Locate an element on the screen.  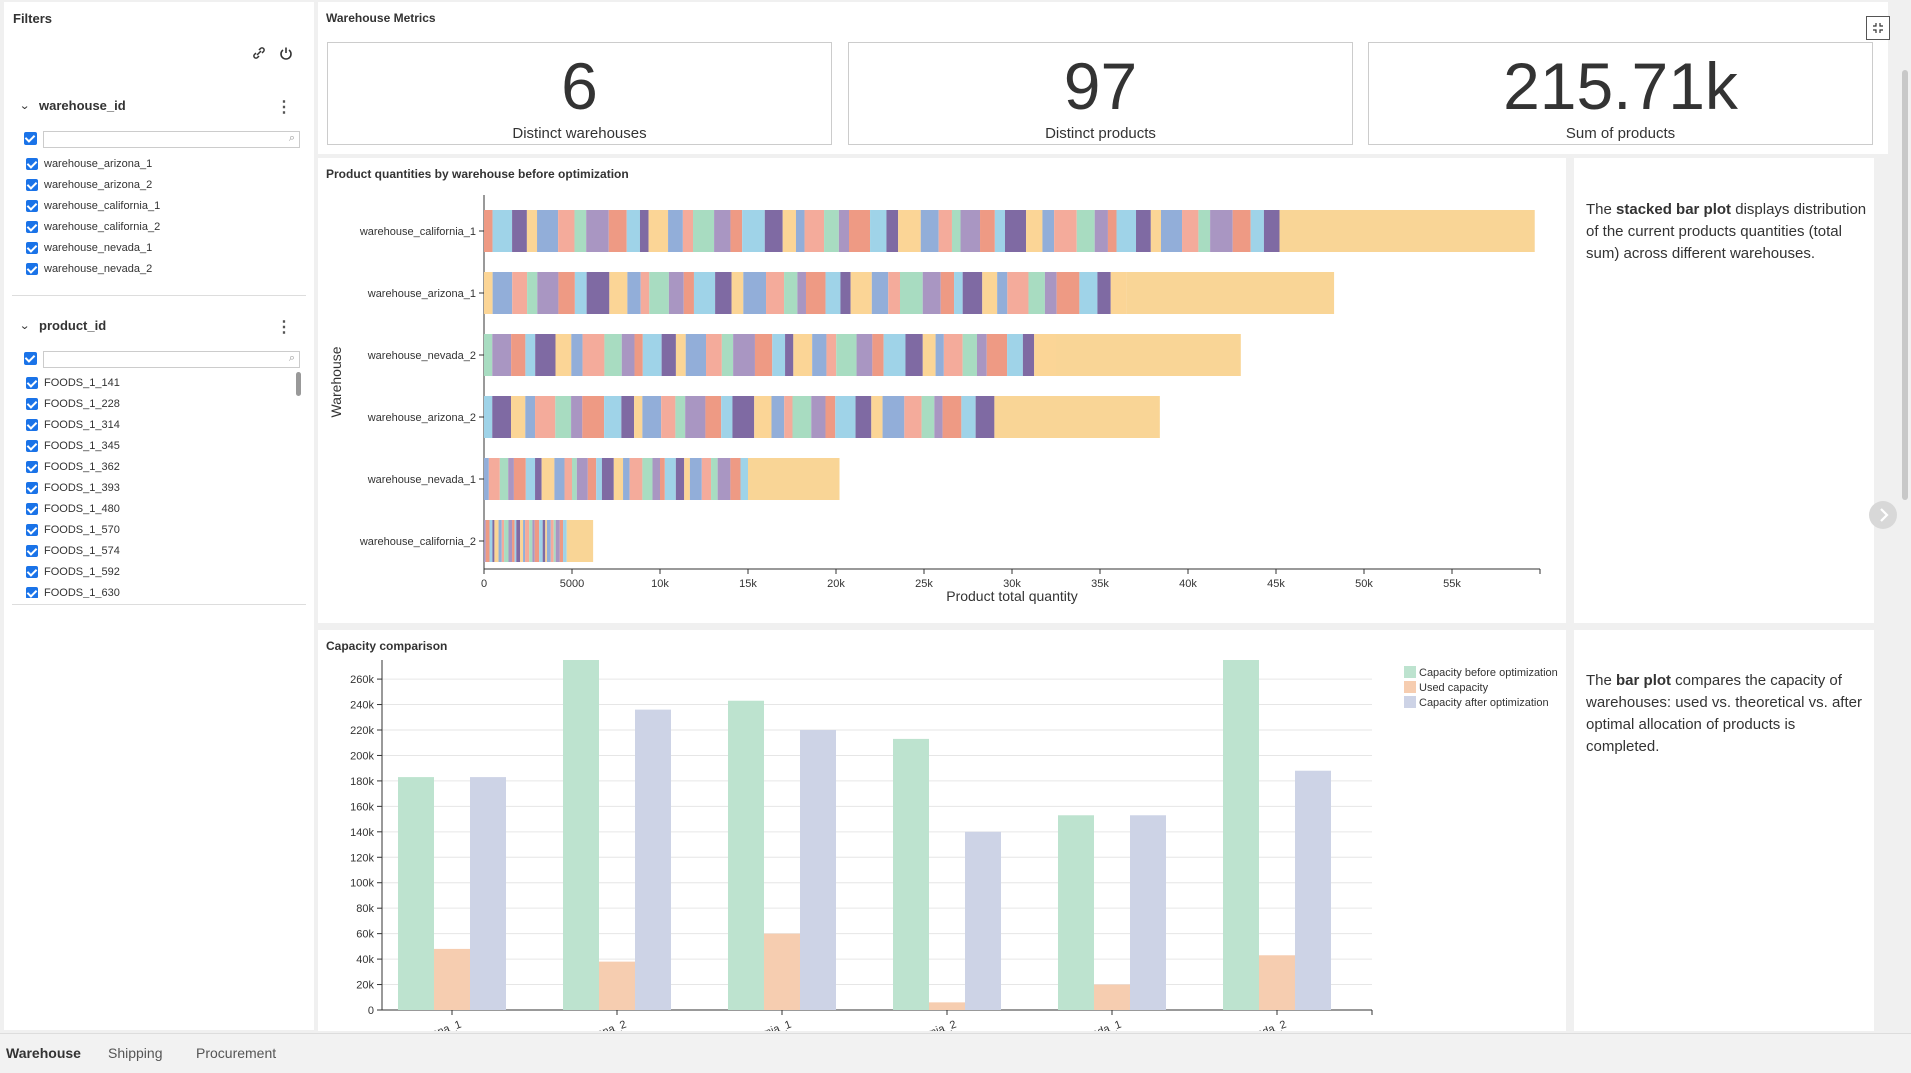
list-item: FOODS_1_630 is located at coordinates (156, 590).